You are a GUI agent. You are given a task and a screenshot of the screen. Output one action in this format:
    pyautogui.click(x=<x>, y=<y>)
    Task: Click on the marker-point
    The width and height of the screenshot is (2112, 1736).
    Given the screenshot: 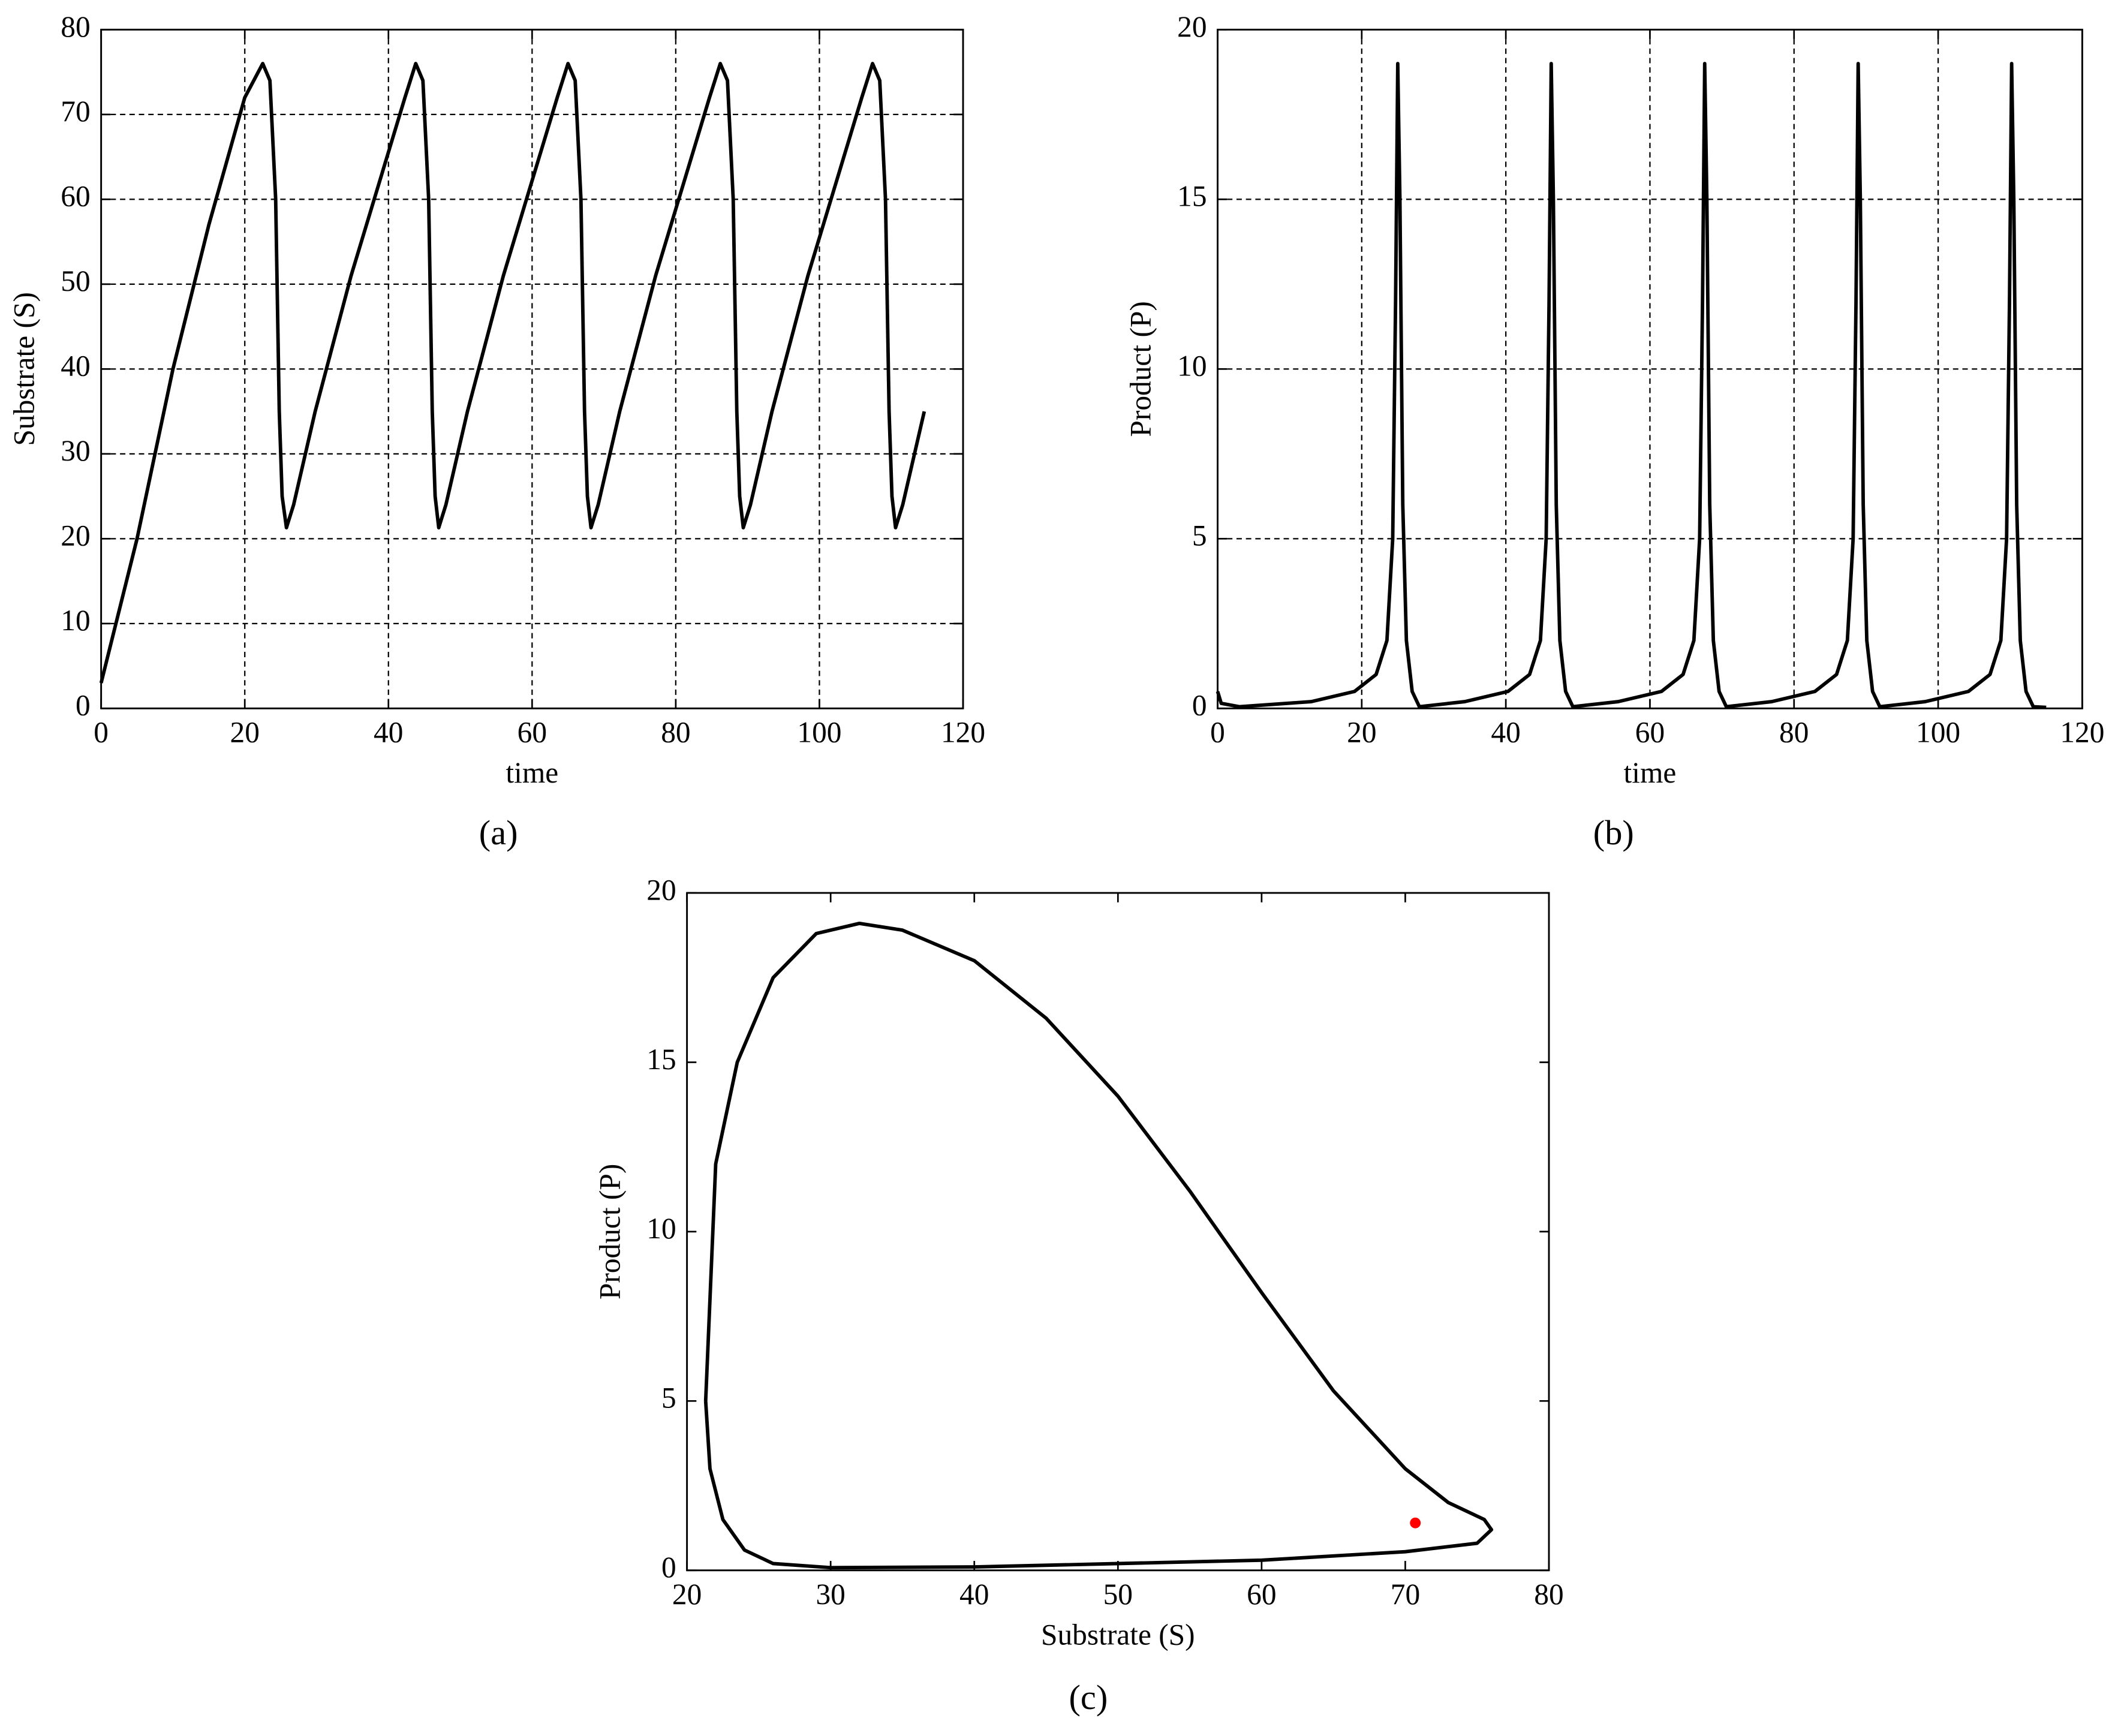 What is the action you would take?
    pyautogui.click(x=1416, y=1523)
    